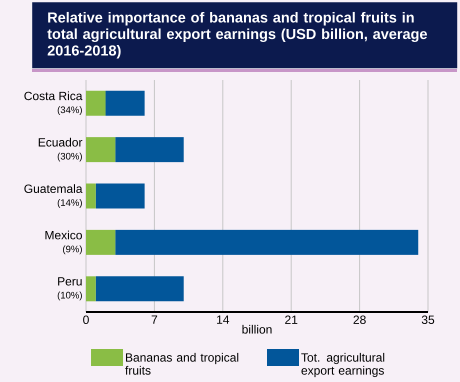 Image resolution: width=460 pixels, height=382 pixels. Describe the element at coordinates (70, 157) in the screenshot. I see `text: (30%)` at that location.